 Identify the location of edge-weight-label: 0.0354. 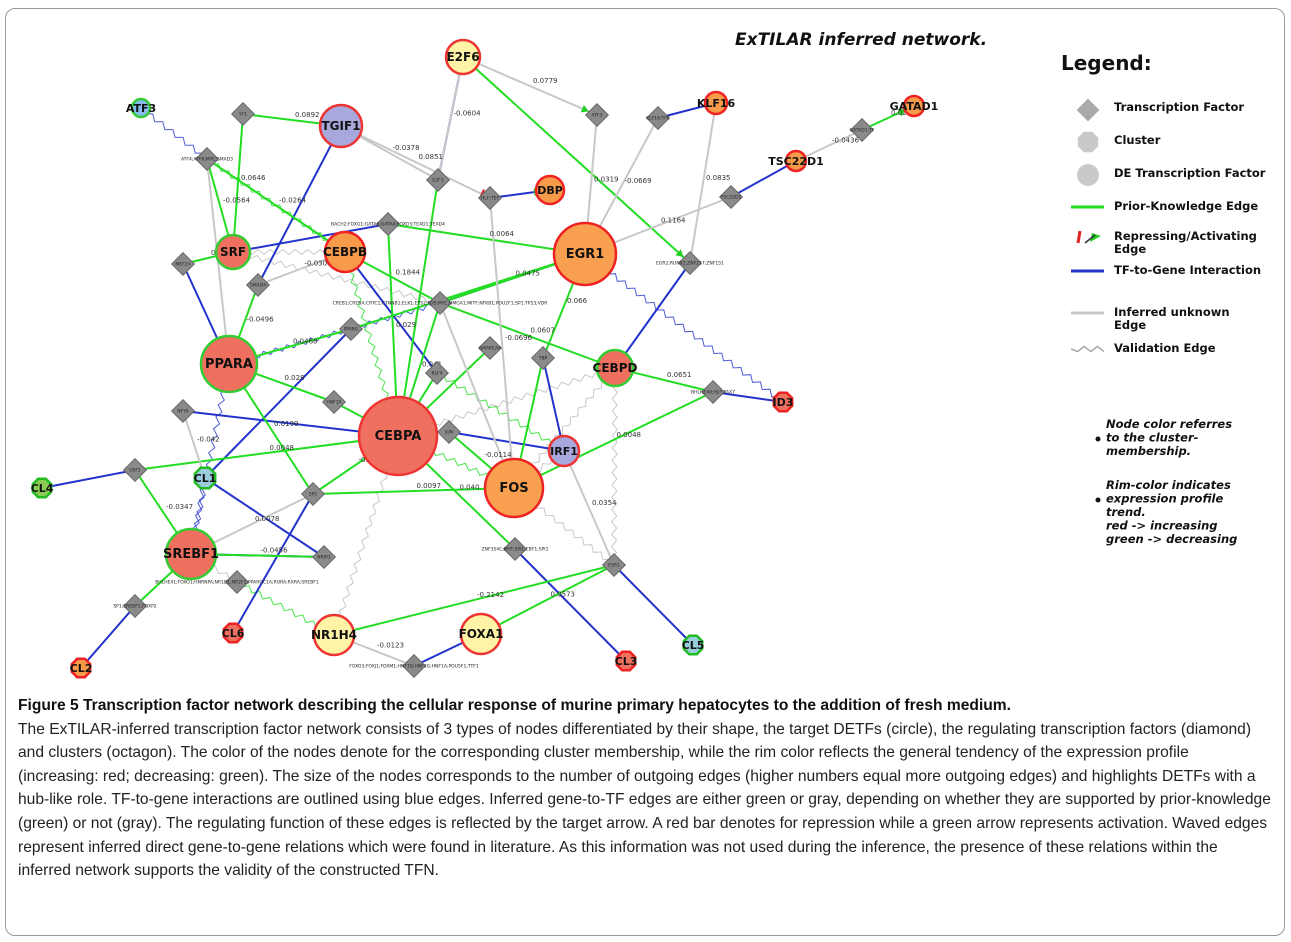
(604, 503).